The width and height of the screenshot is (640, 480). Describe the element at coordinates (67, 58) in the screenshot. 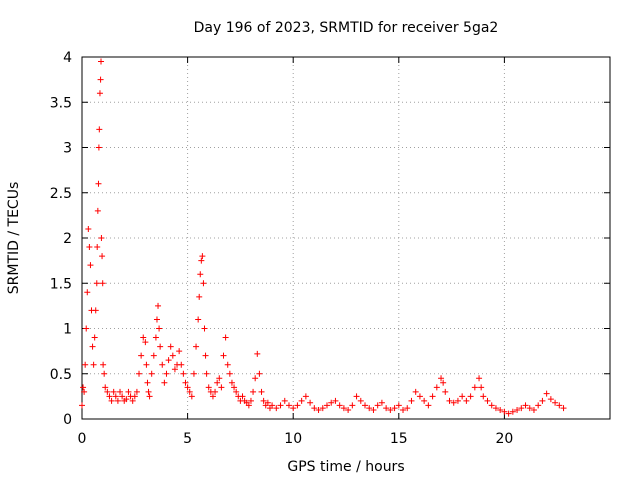

I see `y-tick-label: 4` at that location.